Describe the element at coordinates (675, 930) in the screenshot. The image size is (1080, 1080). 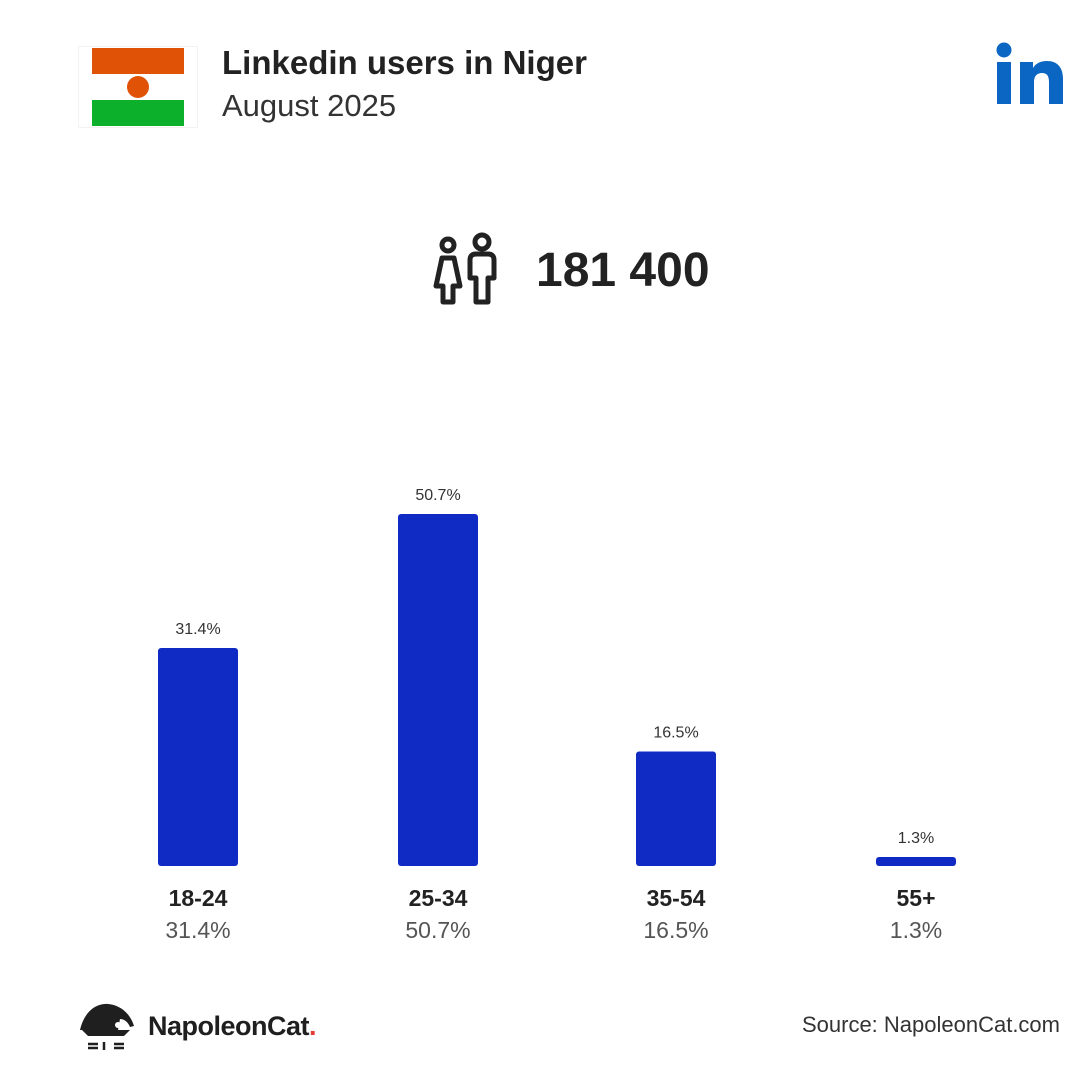
I see `category-percent-label: 16.5%` at that location.